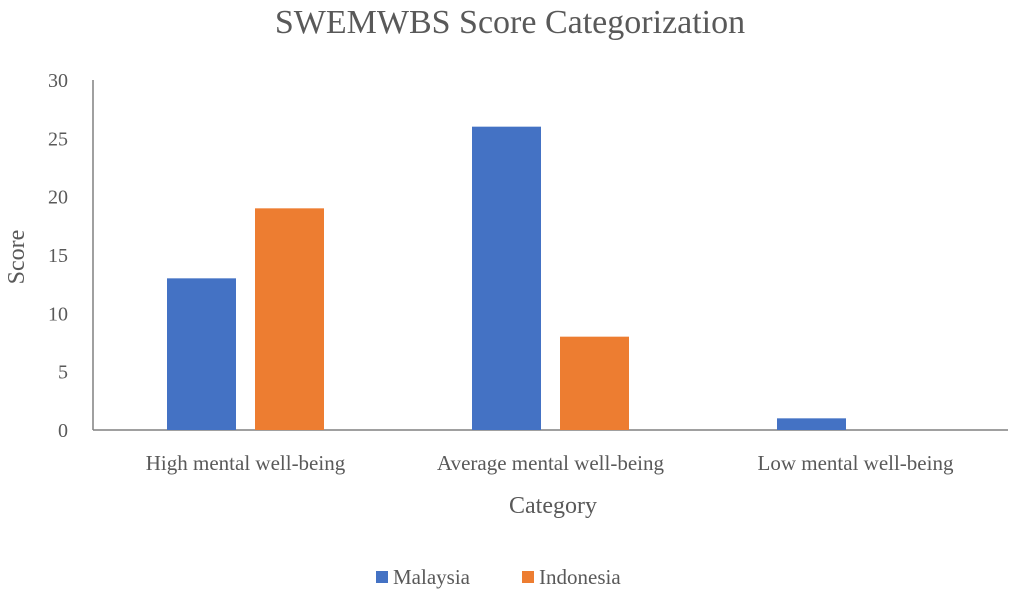  I want to click on y-tick-label: 25, so click(58, 139).